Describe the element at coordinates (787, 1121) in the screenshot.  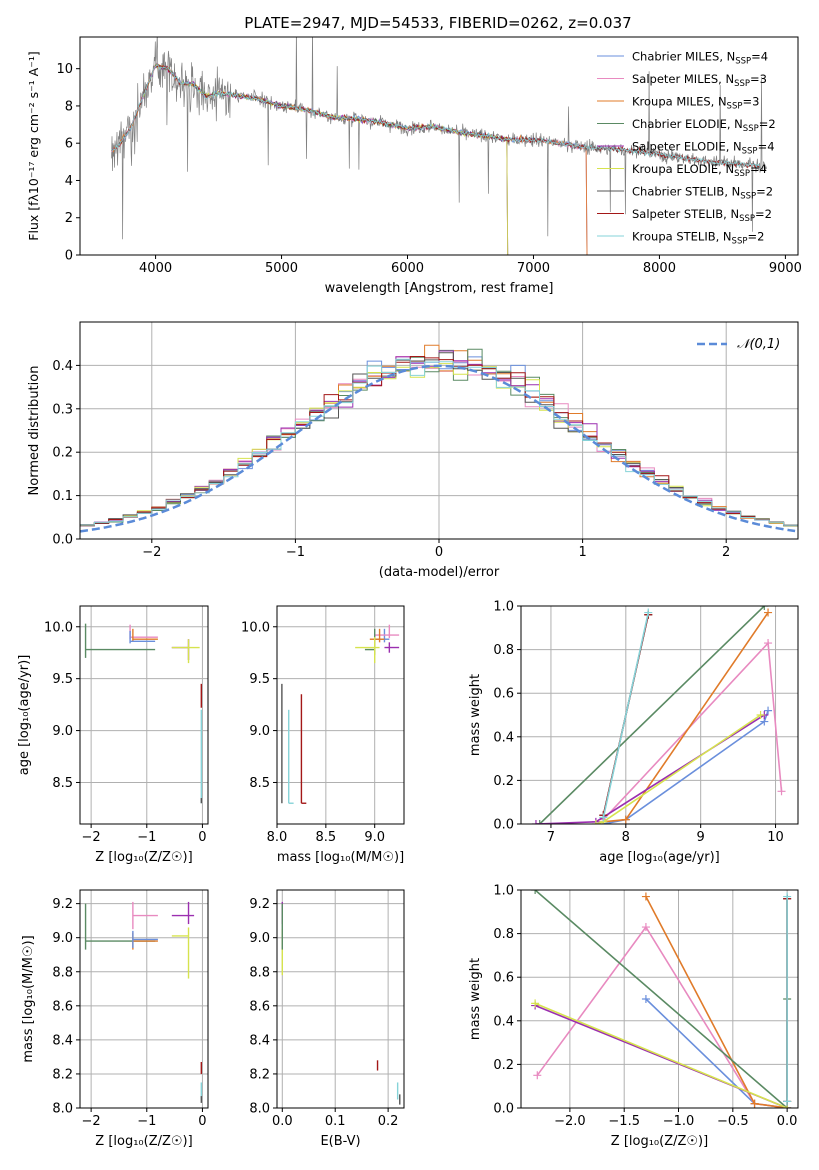
I see `x-tick-label: 0.0` at that location.